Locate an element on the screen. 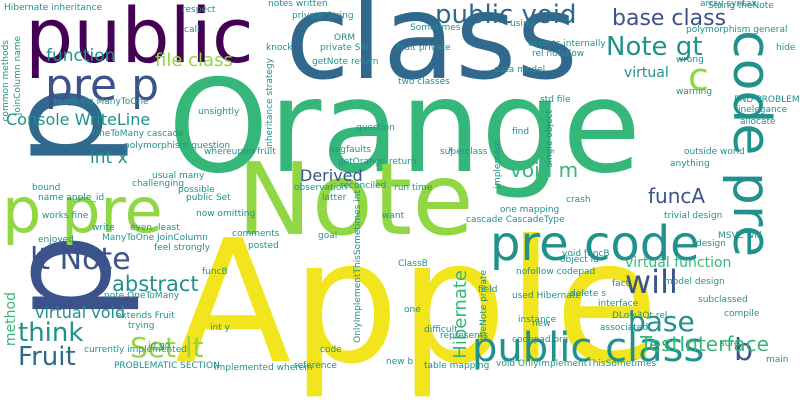 The height and width of the screenshot is (400, 800). word-int-x: int x is located at coordinates (109, 158).